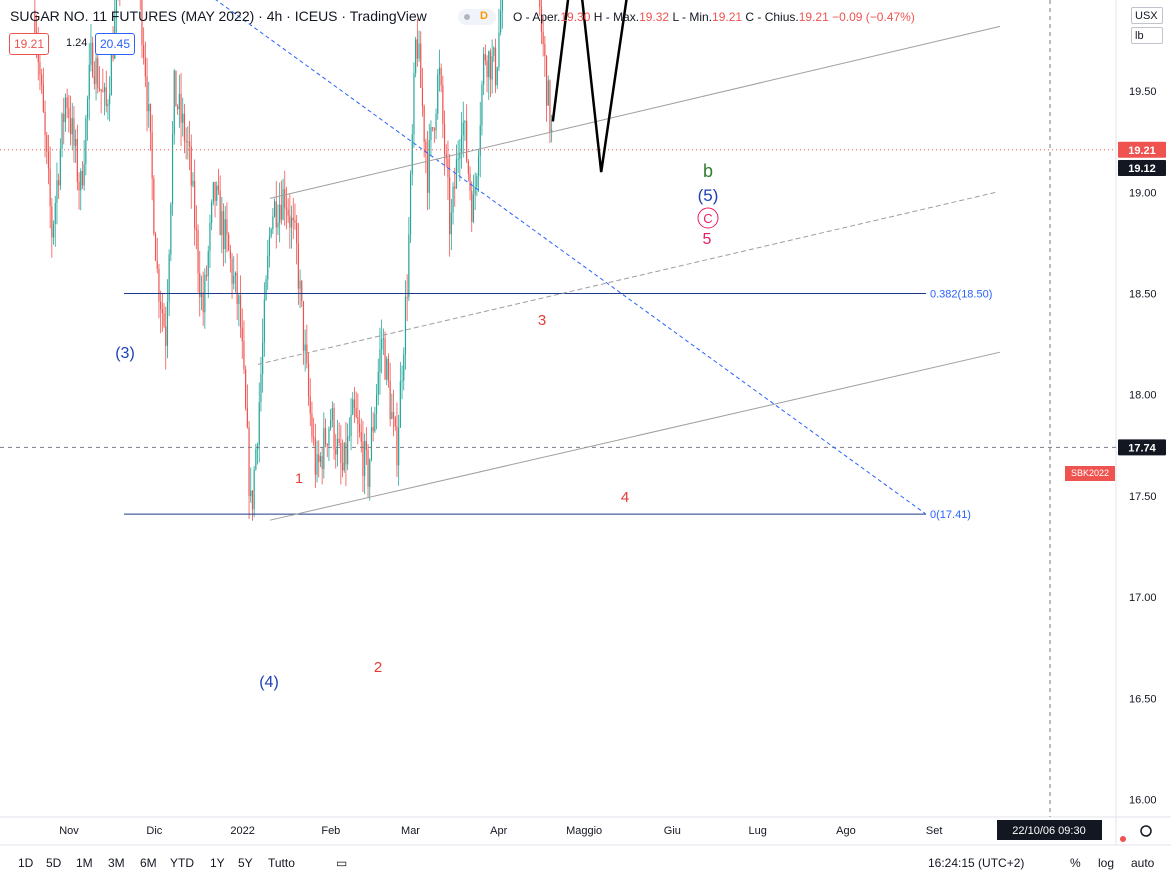 The height and width of the screenshot is (870, 1171). Describe the element at coordinates (1090, 473) in the screenshot. I see `symbol-price-tag: SBK2022` at that location.